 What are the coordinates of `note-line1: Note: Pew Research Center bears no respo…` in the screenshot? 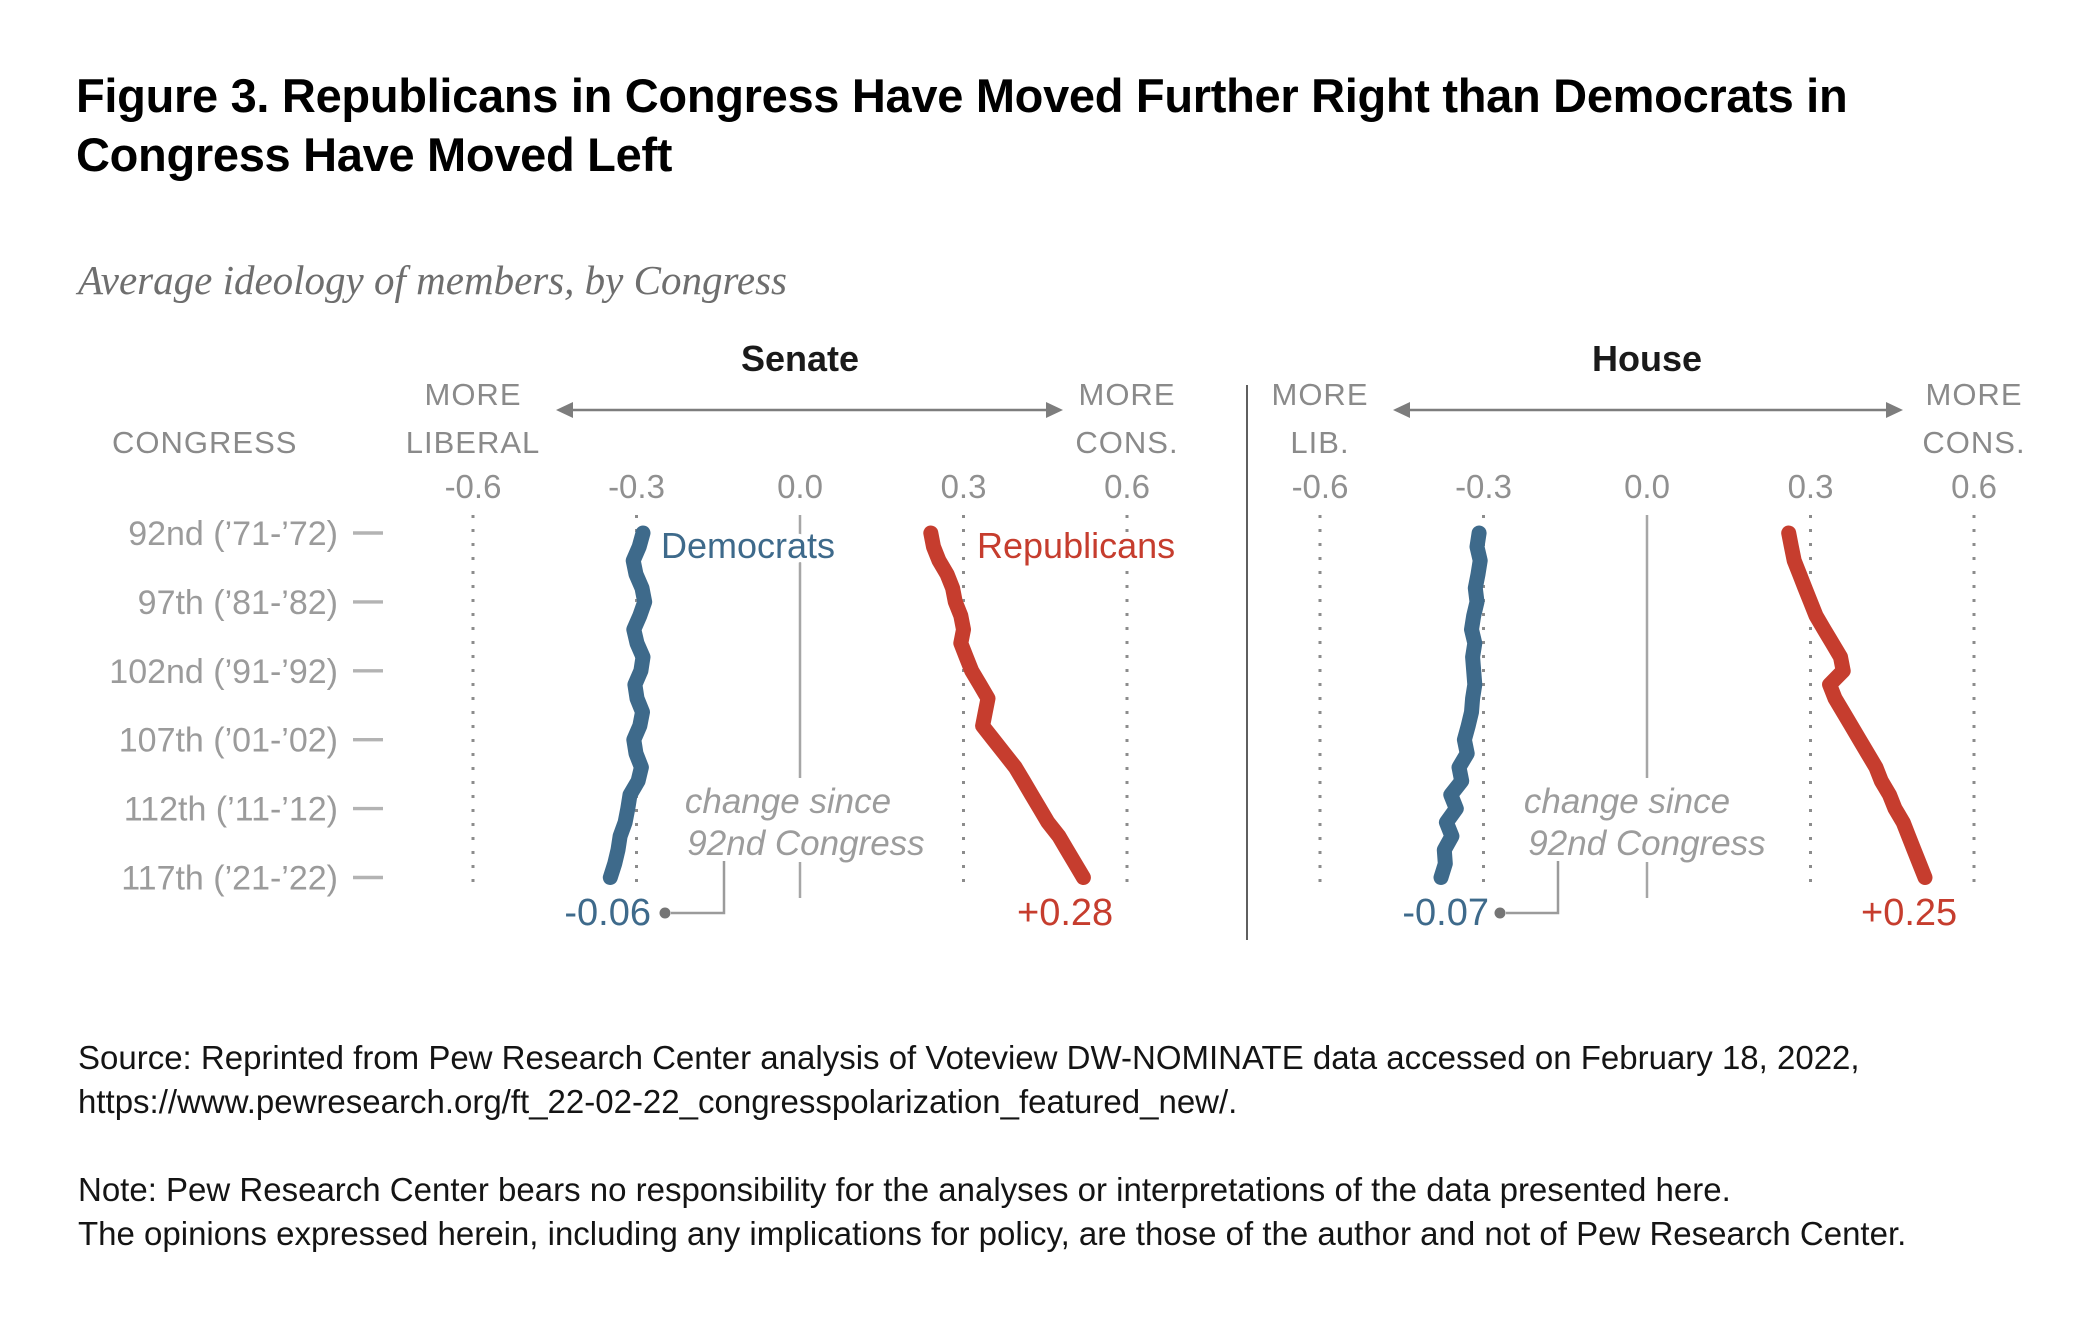 It's located at (904, 1189).